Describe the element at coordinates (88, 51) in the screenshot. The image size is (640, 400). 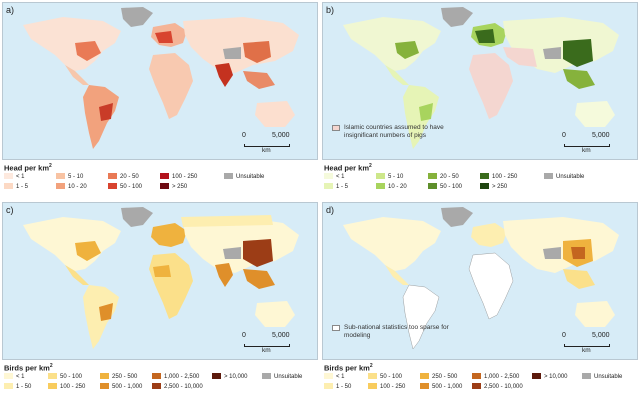
I see `us-east` at that location.